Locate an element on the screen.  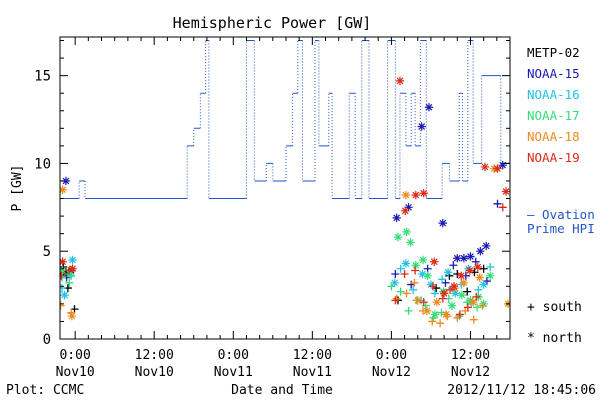
y-axis-label: P [GW] is located at coordinates (17, 188).